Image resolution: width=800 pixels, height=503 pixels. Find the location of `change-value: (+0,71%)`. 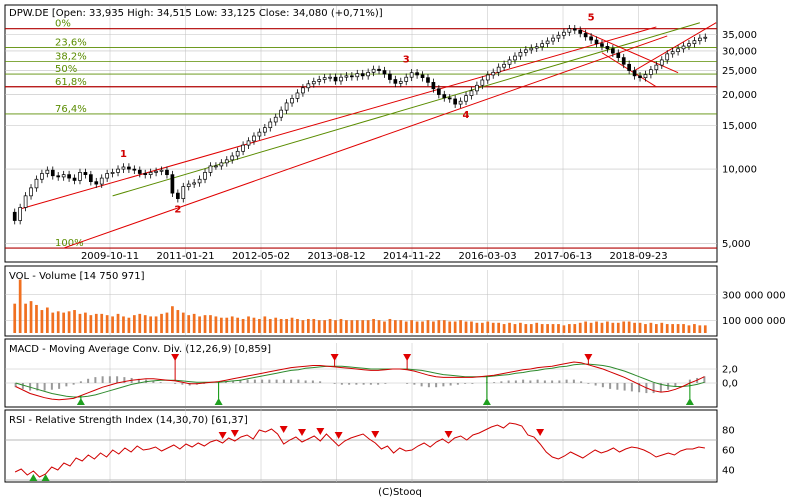

change-value: (+0,71%) is located at coordinates (355, 13).